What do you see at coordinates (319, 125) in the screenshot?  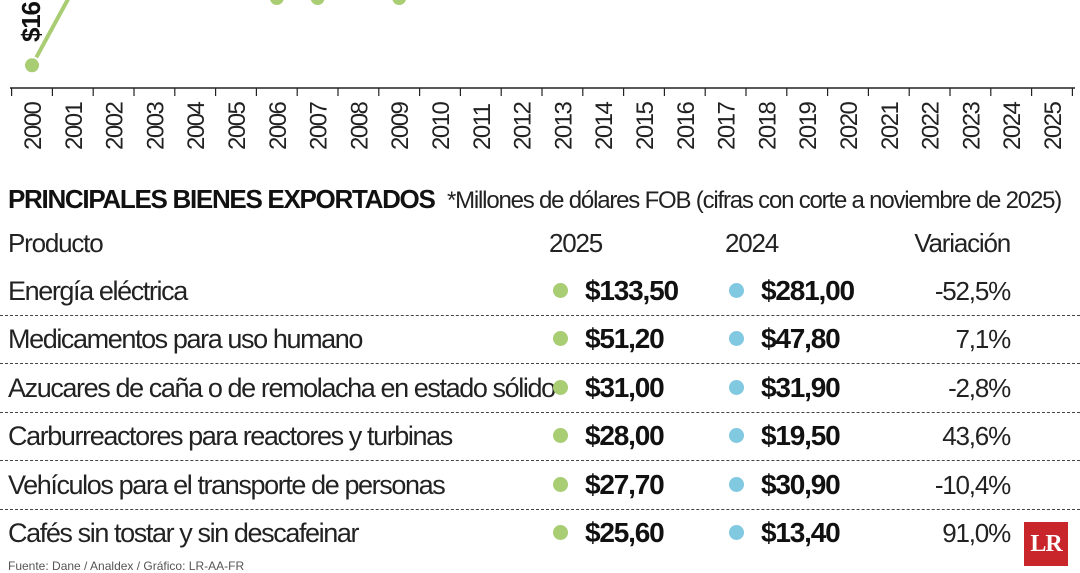 I see `x-tick-label: 2007` at bounding box center [319, 125].